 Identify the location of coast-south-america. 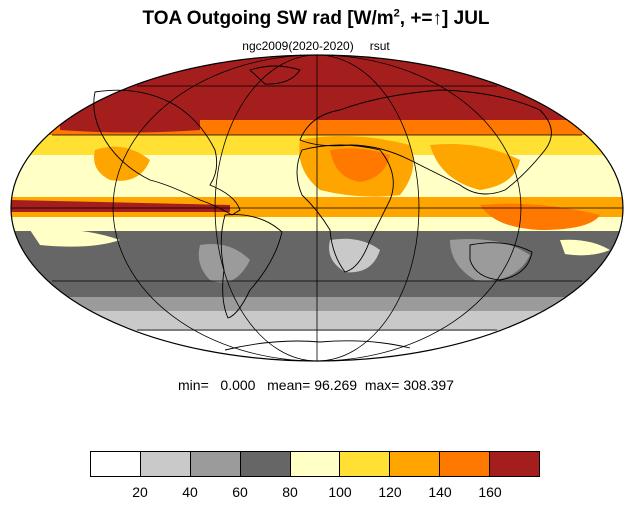
(251, 266).